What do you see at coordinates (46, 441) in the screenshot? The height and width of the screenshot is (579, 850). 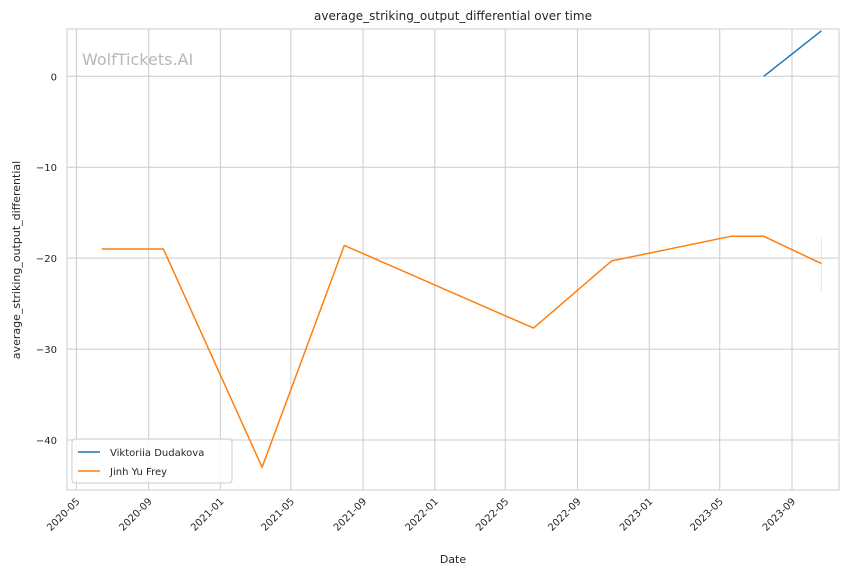 I see `y-tick-label: −40` at bounding box center [46, 441].